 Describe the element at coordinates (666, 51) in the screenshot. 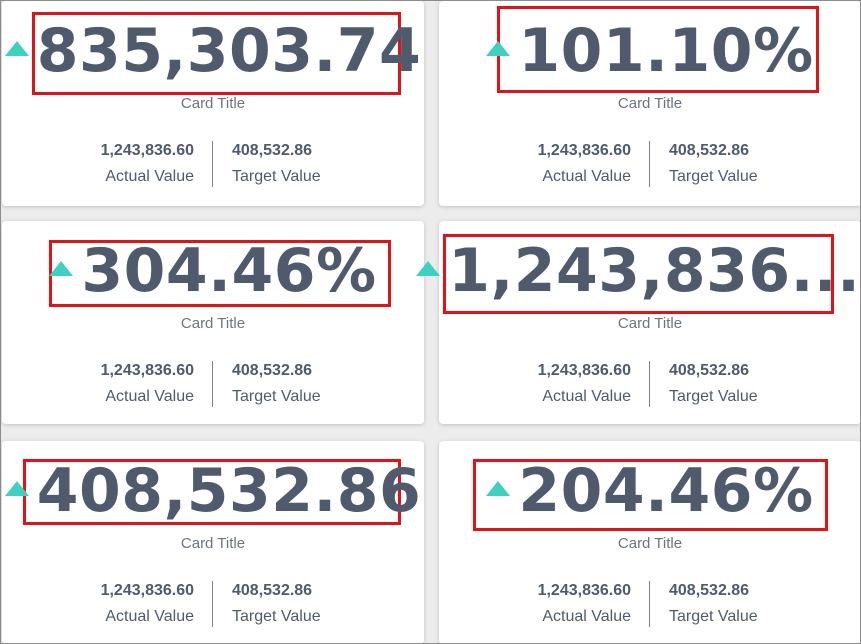

I see `kpi-value: 101.10%` at that location.